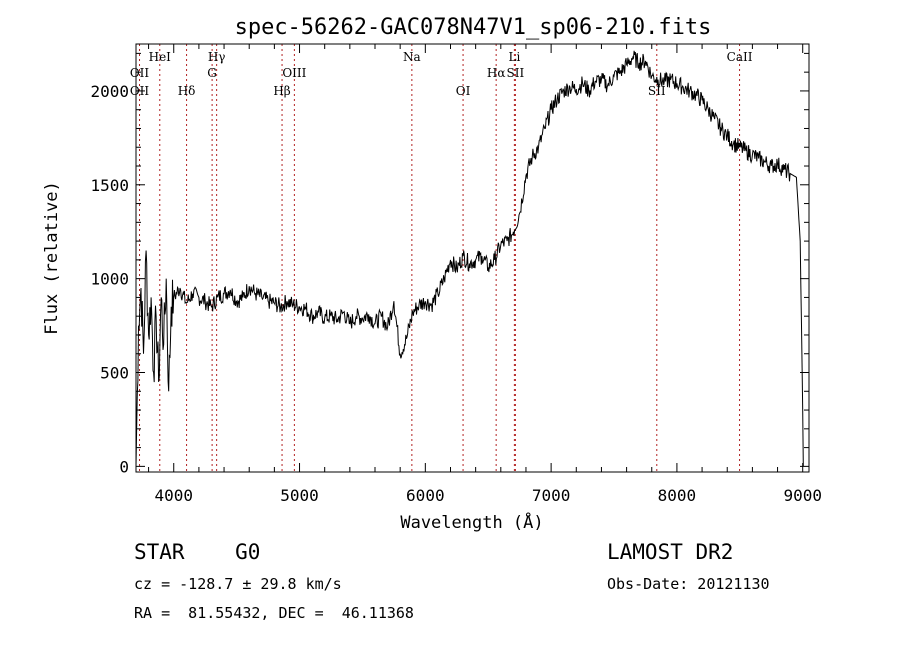 Image resolution: width=900 pixels, height=649 pixels. I want to click on x-tick-label: 5000, so click(299, 495).